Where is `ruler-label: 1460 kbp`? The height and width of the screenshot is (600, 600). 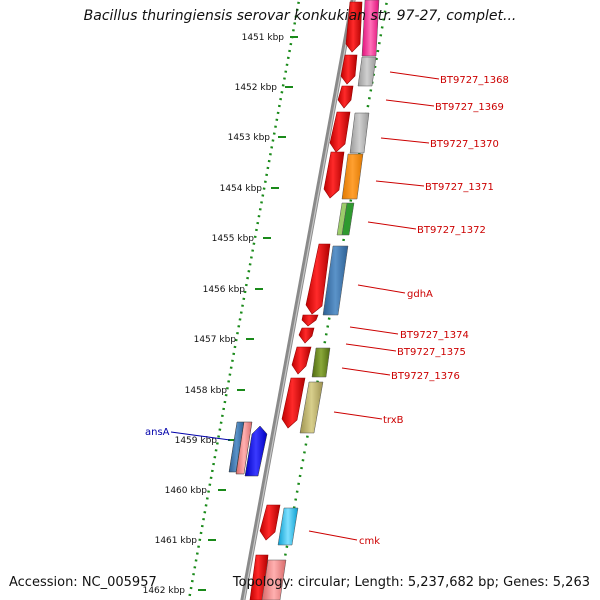
ruler-label: 1460 kbp is located at coordinates (186, 491).